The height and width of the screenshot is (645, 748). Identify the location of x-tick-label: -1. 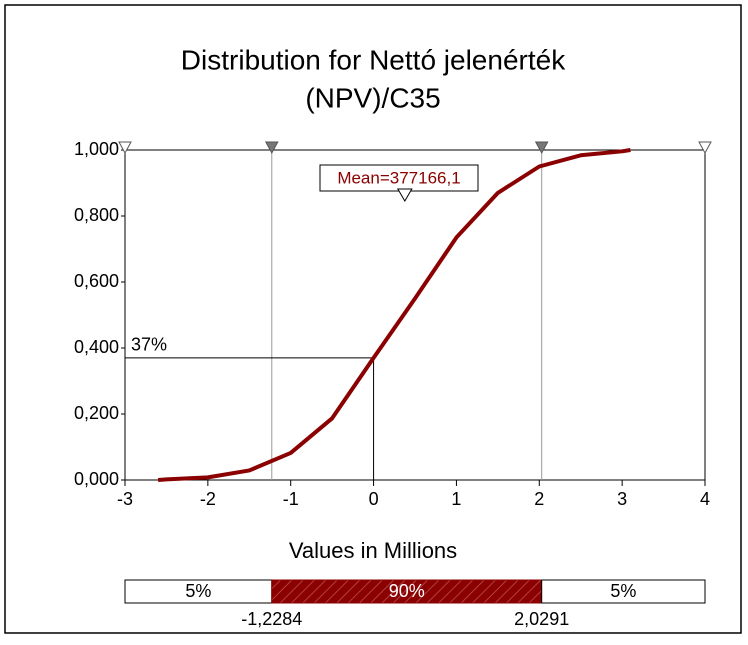
(291, 499).